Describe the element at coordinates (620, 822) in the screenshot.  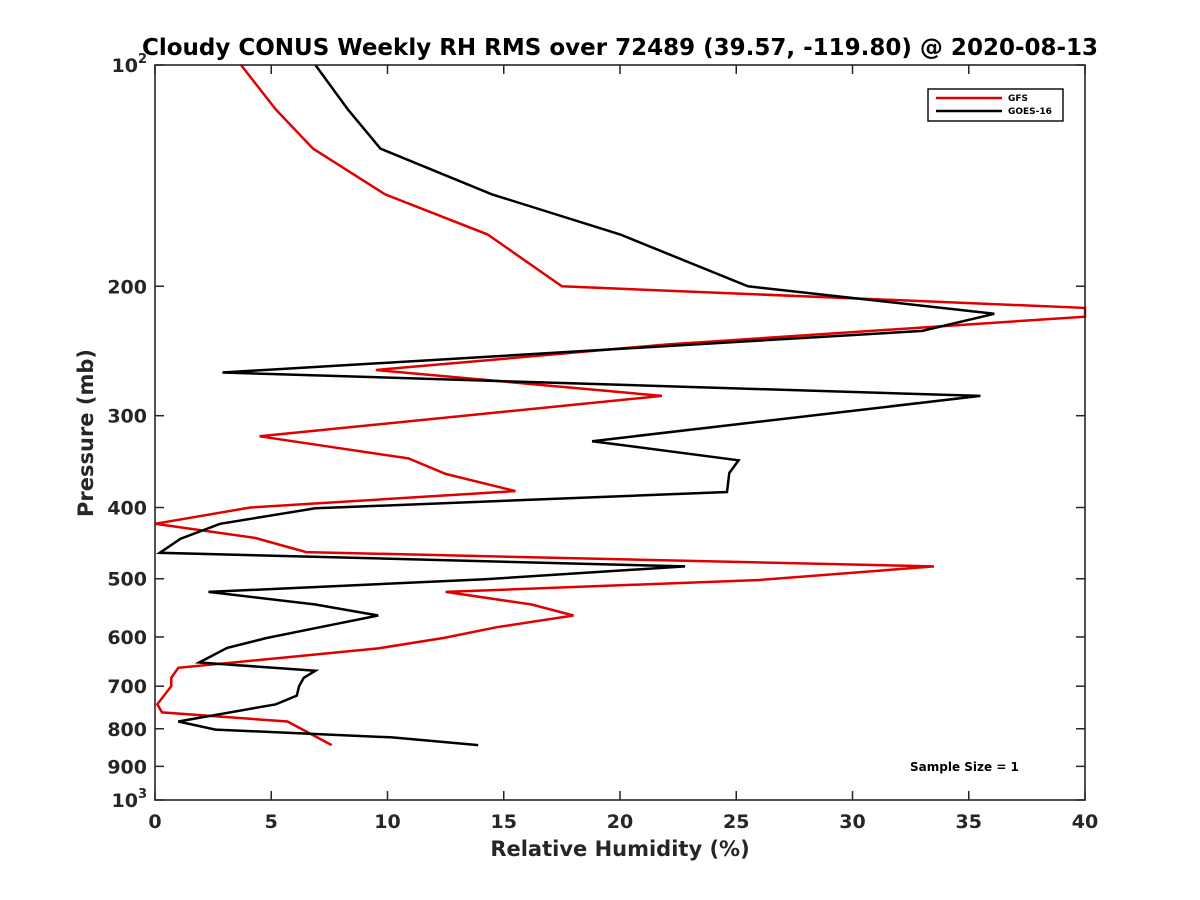
I see `x-tick-label: 20` at that location.